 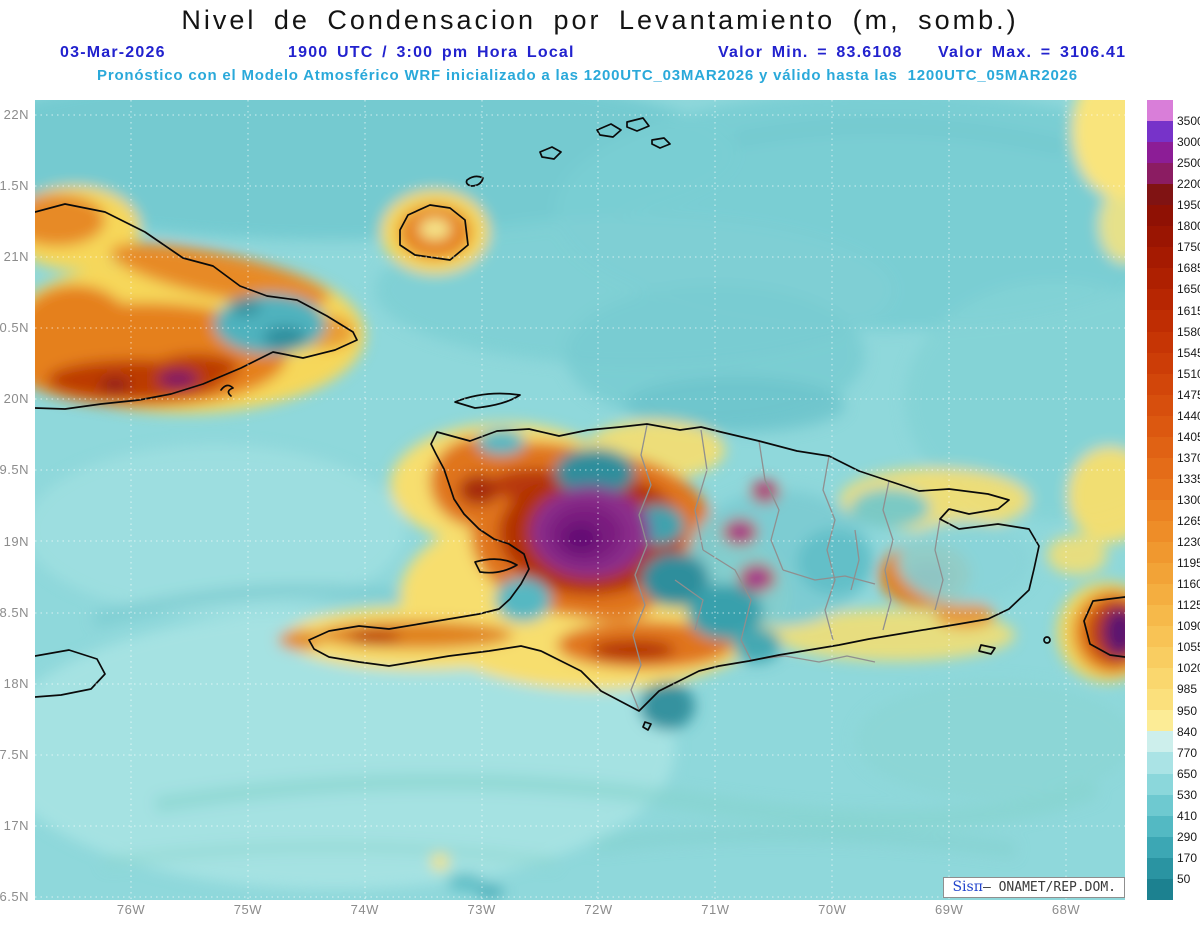 I want to click on colorbar-level-label: 50, so click(x=1184, y=878).